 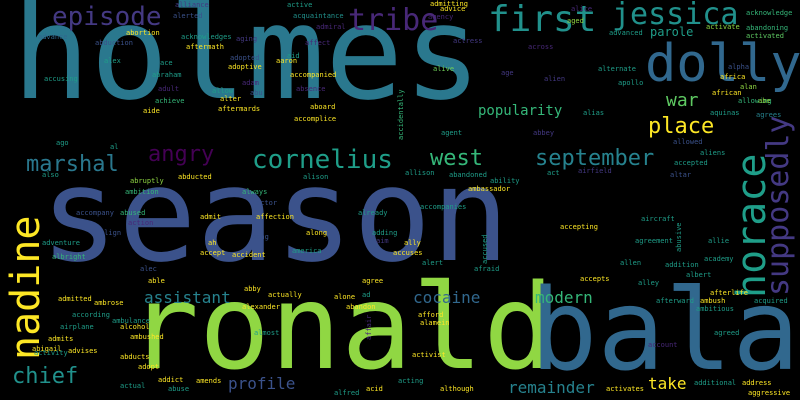 I want to click on word-accompanies: accompanies, so click(x=443, y=207).